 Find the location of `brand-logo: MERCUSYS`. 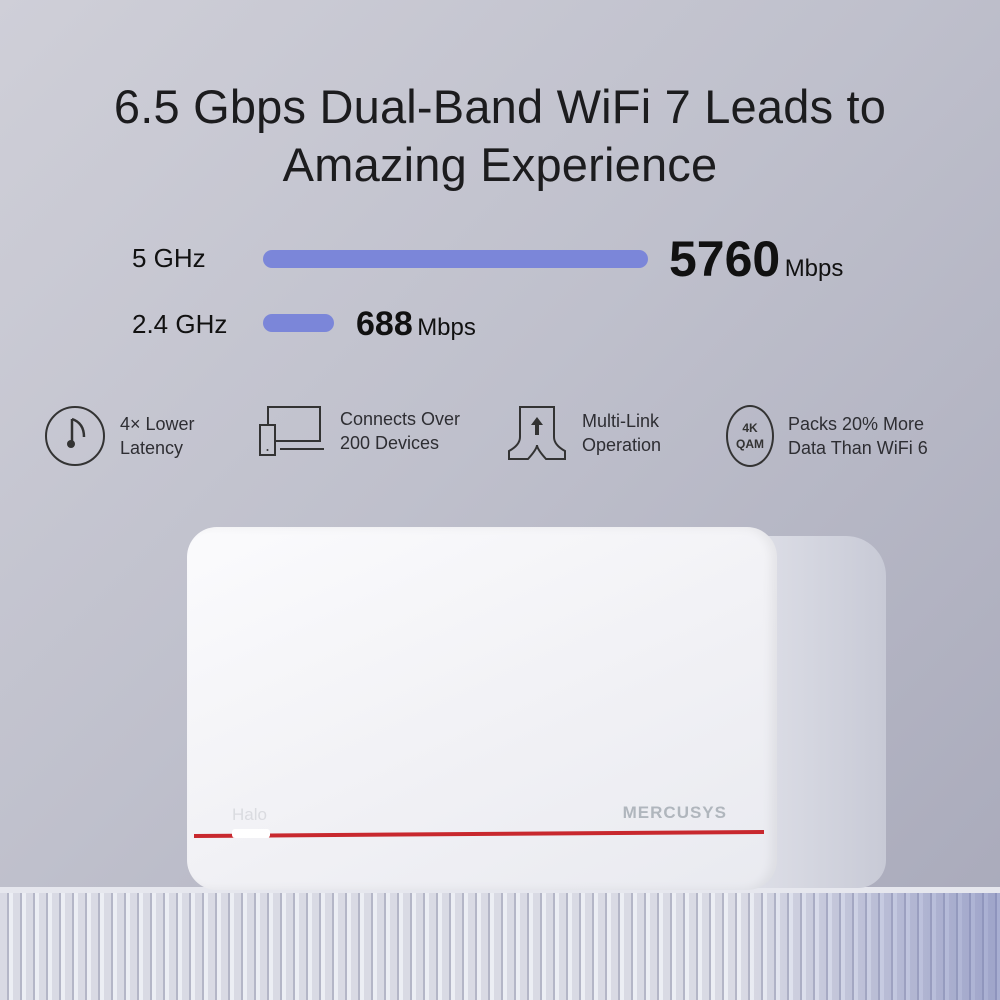

brand-logo: MERCUSYS is located at coordinates (674, 812).